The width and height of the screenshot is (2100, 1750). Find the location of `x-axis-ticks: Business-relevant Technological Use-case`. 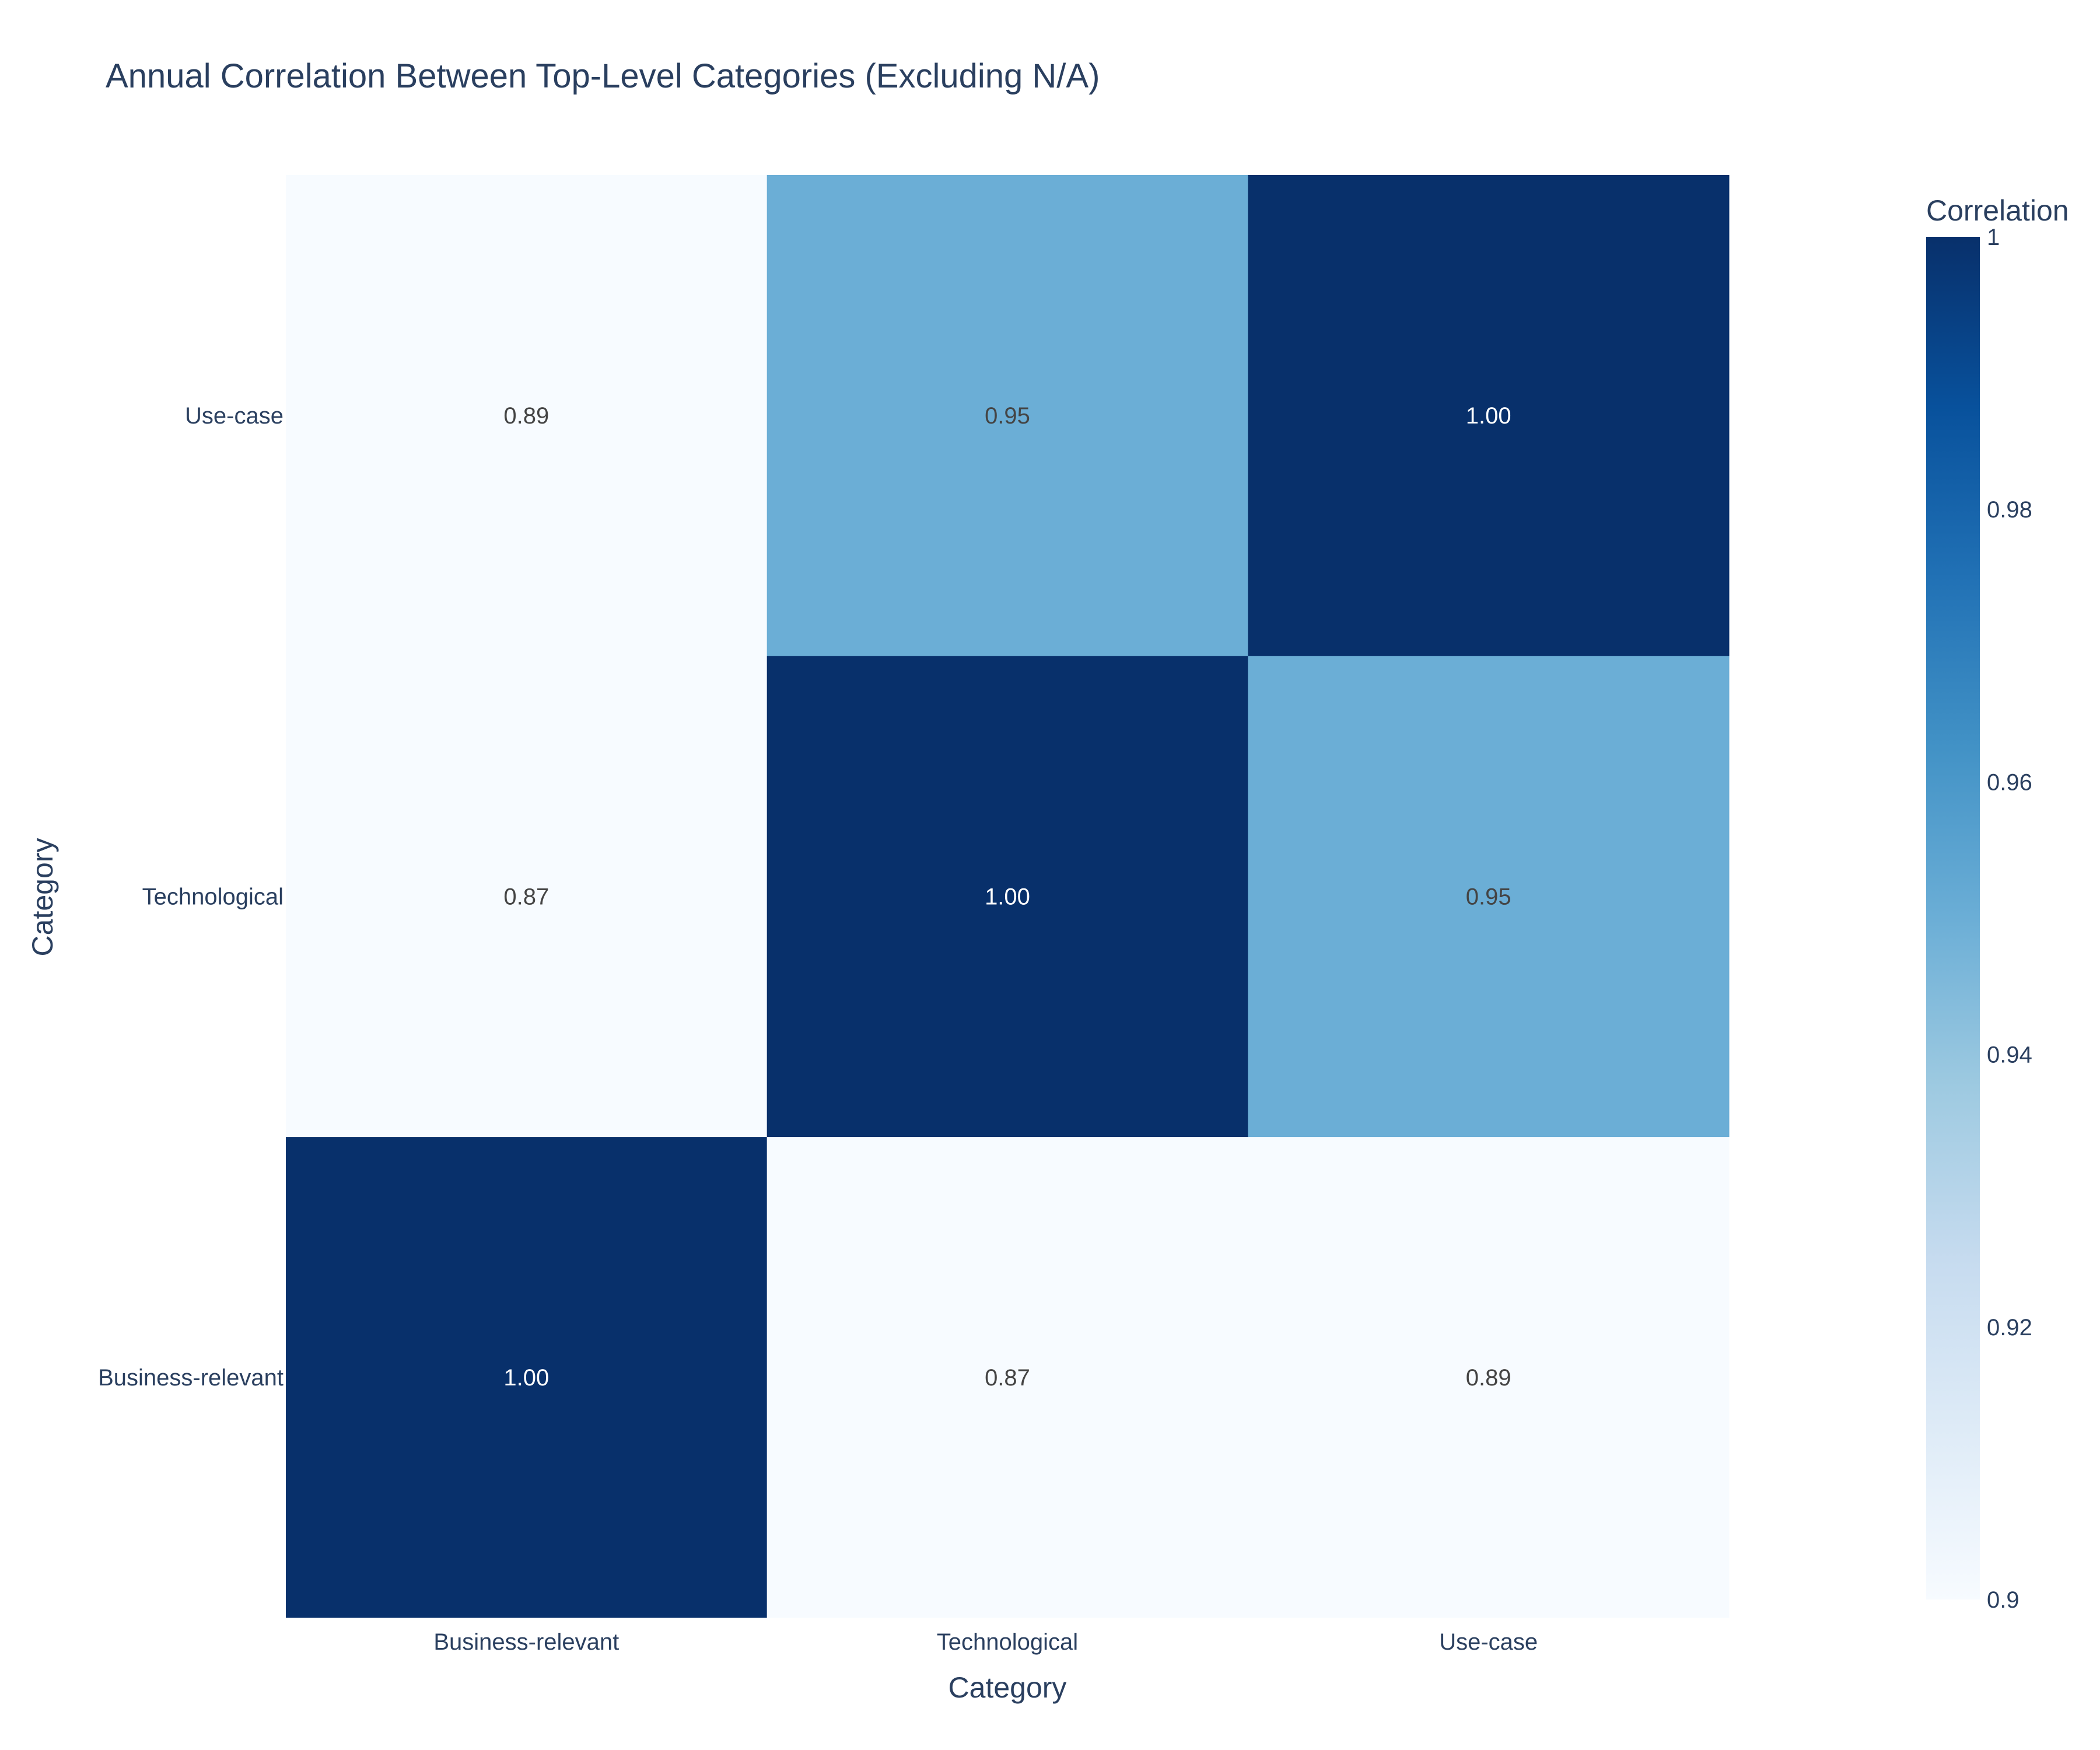

x-axis-ticks: Business-relevant Technological Use-case is located at coordinates (985, 1642).